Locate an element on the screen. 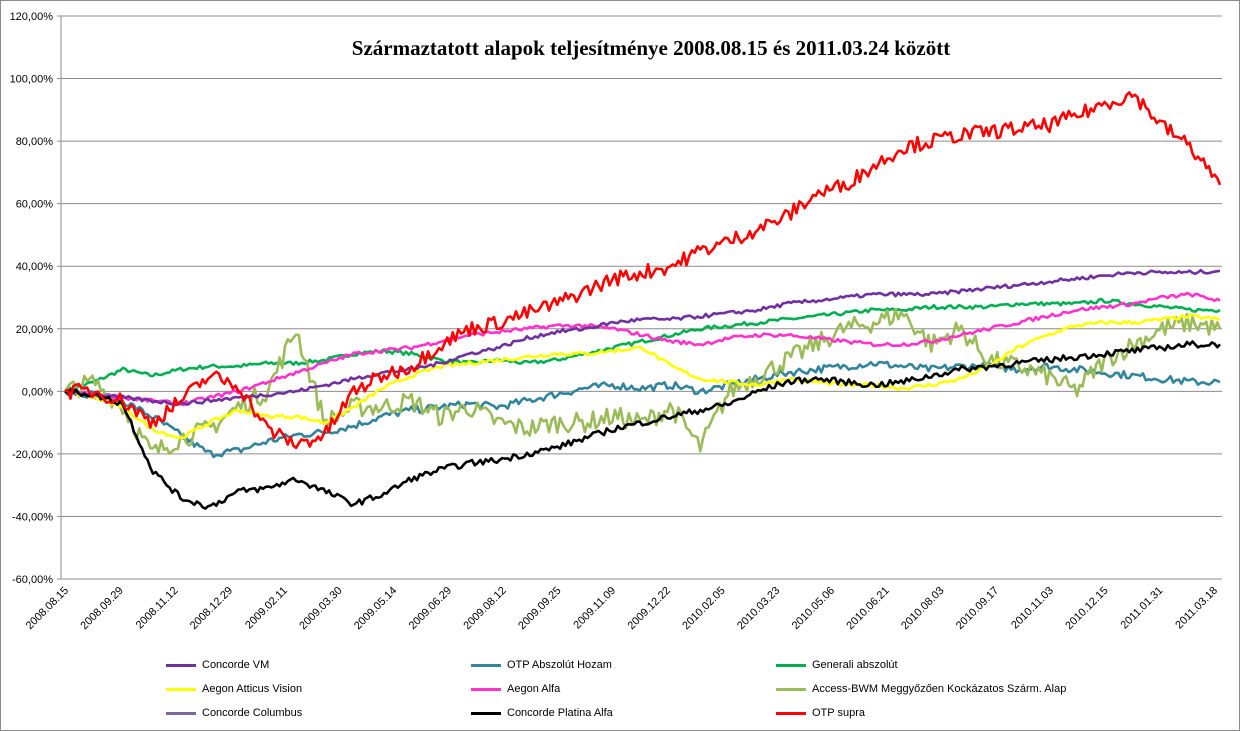 This screenshot has height=731, width=1240. legend-item-7: Concorde Platina Alfa is located at coordinates (542, 713).